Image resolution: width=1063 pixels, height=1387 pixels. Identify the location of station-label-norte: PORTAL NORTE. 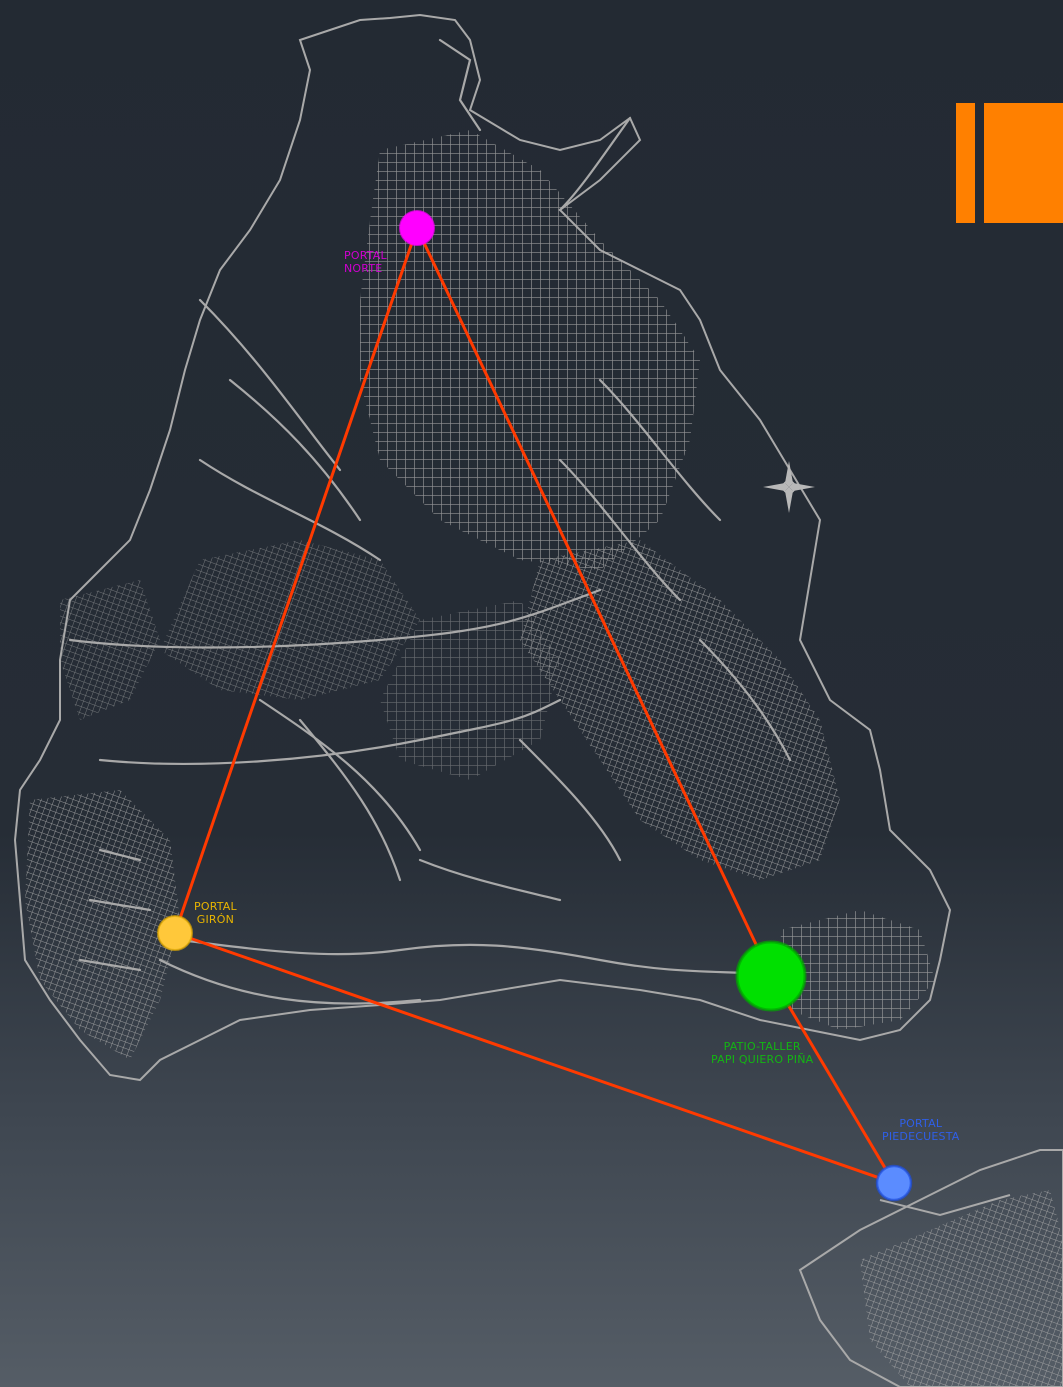
(365, 262).